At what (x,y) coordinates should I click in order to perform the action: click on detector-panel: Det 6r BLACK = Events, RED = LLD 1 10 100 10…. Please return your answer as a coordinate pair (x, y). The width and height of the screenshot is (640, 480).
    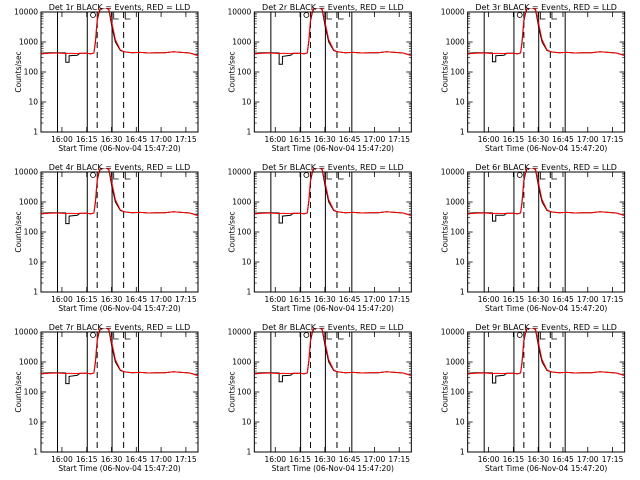
    Looking at the image, I should click on (533, 238).